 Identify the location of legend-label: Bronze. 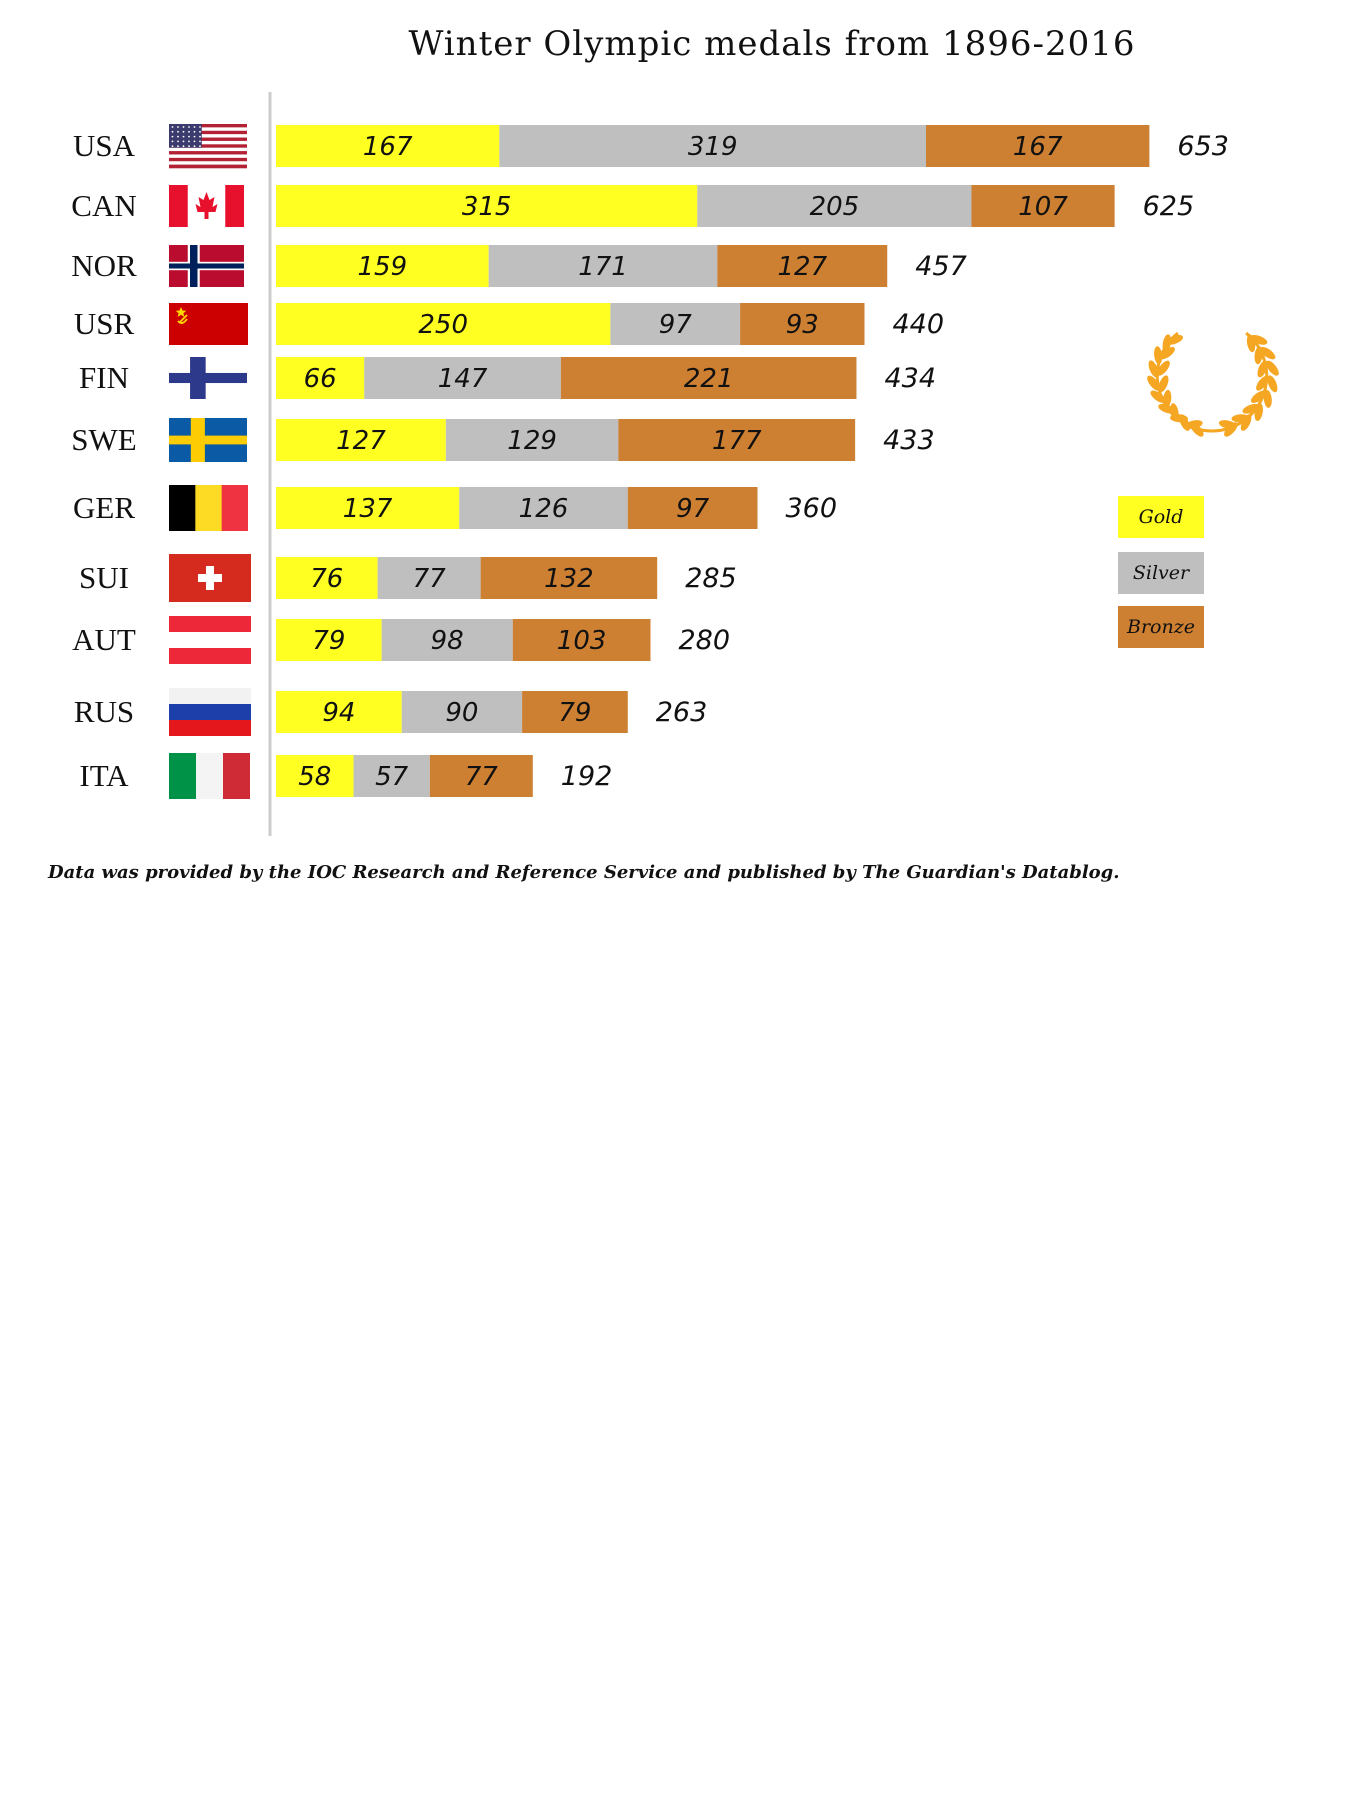
(1160, 627).